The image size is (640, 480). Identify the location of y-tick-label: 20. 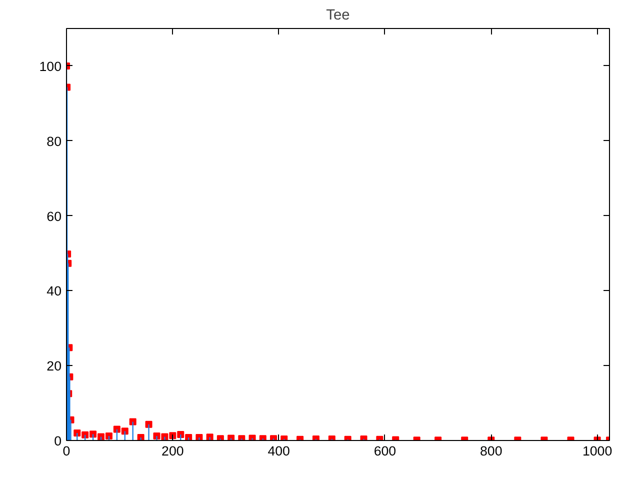
(54, 366).